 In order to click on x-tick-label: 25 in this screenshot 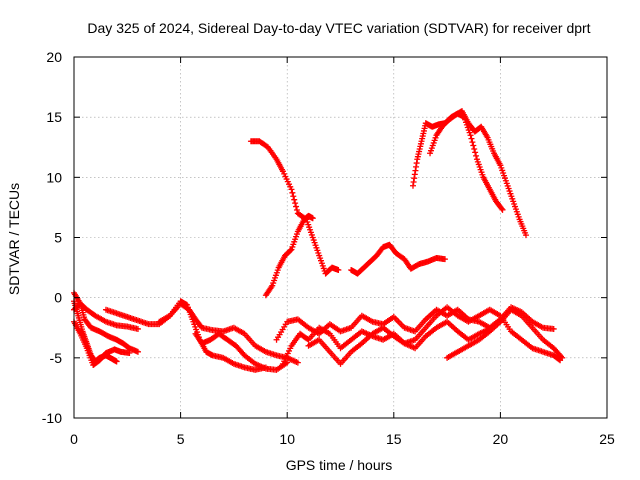, I will do `click(607, 439)`.